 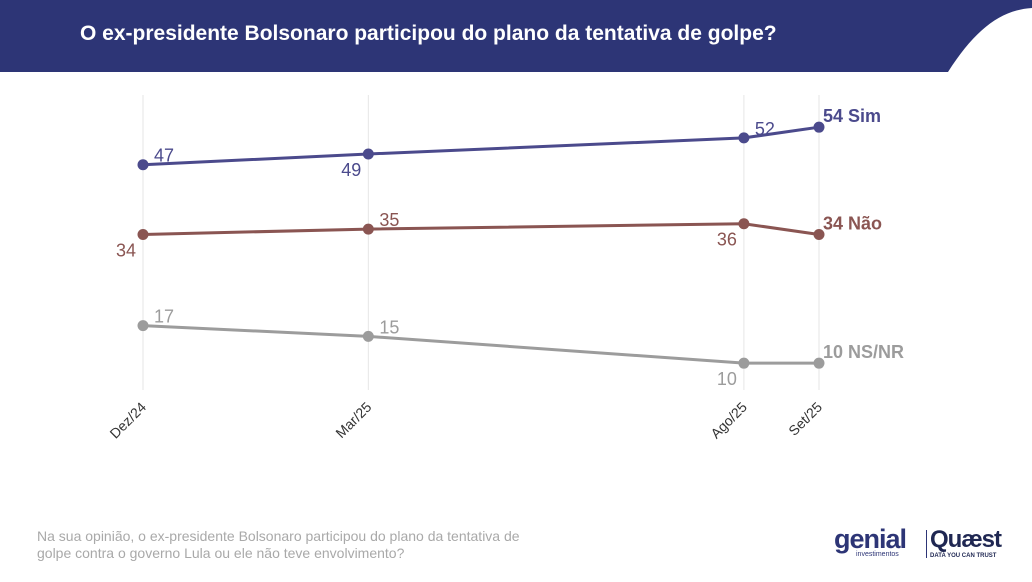 I want to click on logo-divider, so click(x=926, y=544).